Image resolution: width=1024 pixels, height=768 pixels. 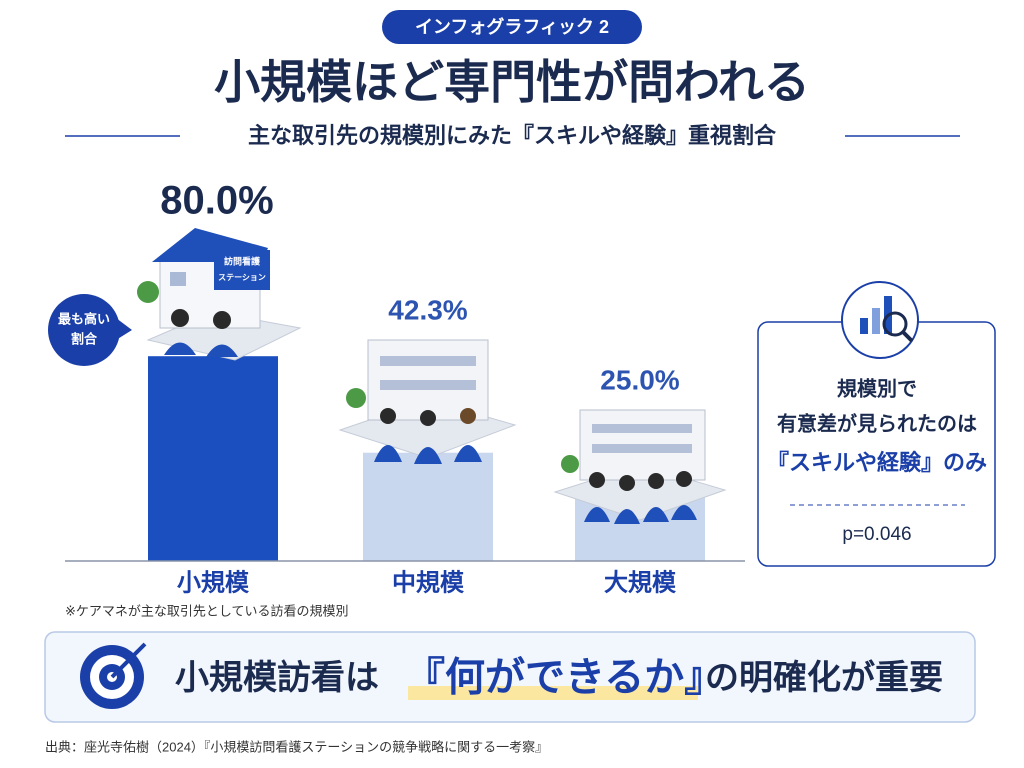 I want to click on conclusion-box, so click(x=510, y=677).